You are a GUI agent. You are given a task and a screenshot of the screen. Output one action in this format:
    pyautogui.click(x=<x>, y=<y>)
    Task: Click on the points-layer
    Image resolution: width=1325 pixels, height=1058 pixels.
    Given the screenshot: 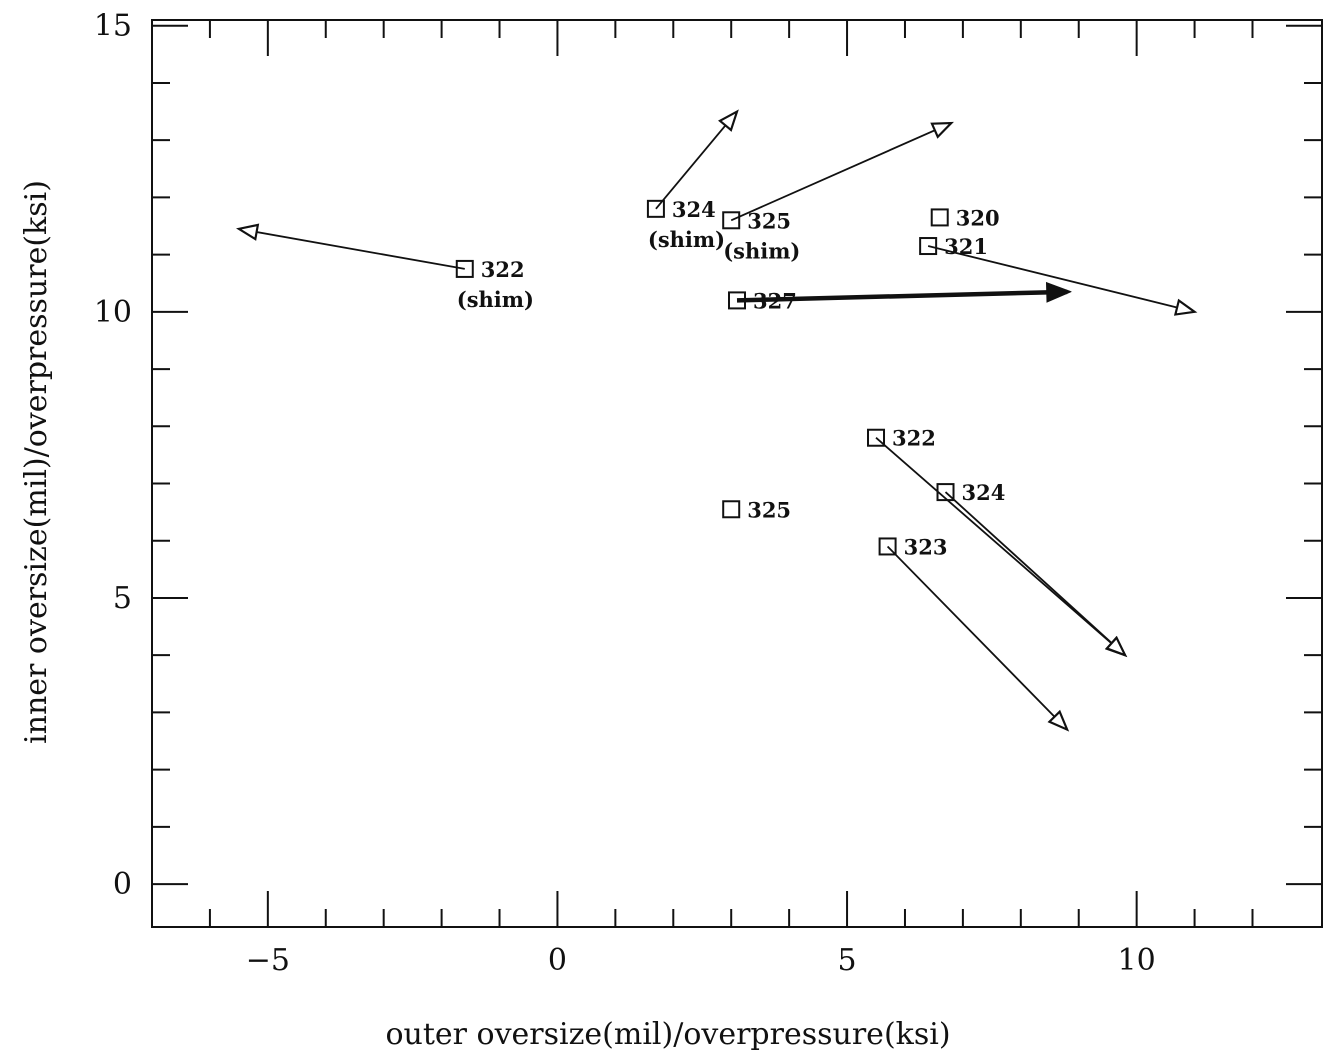 What is the action you would take?
    pyautogui.click(x=705, y=377)
    